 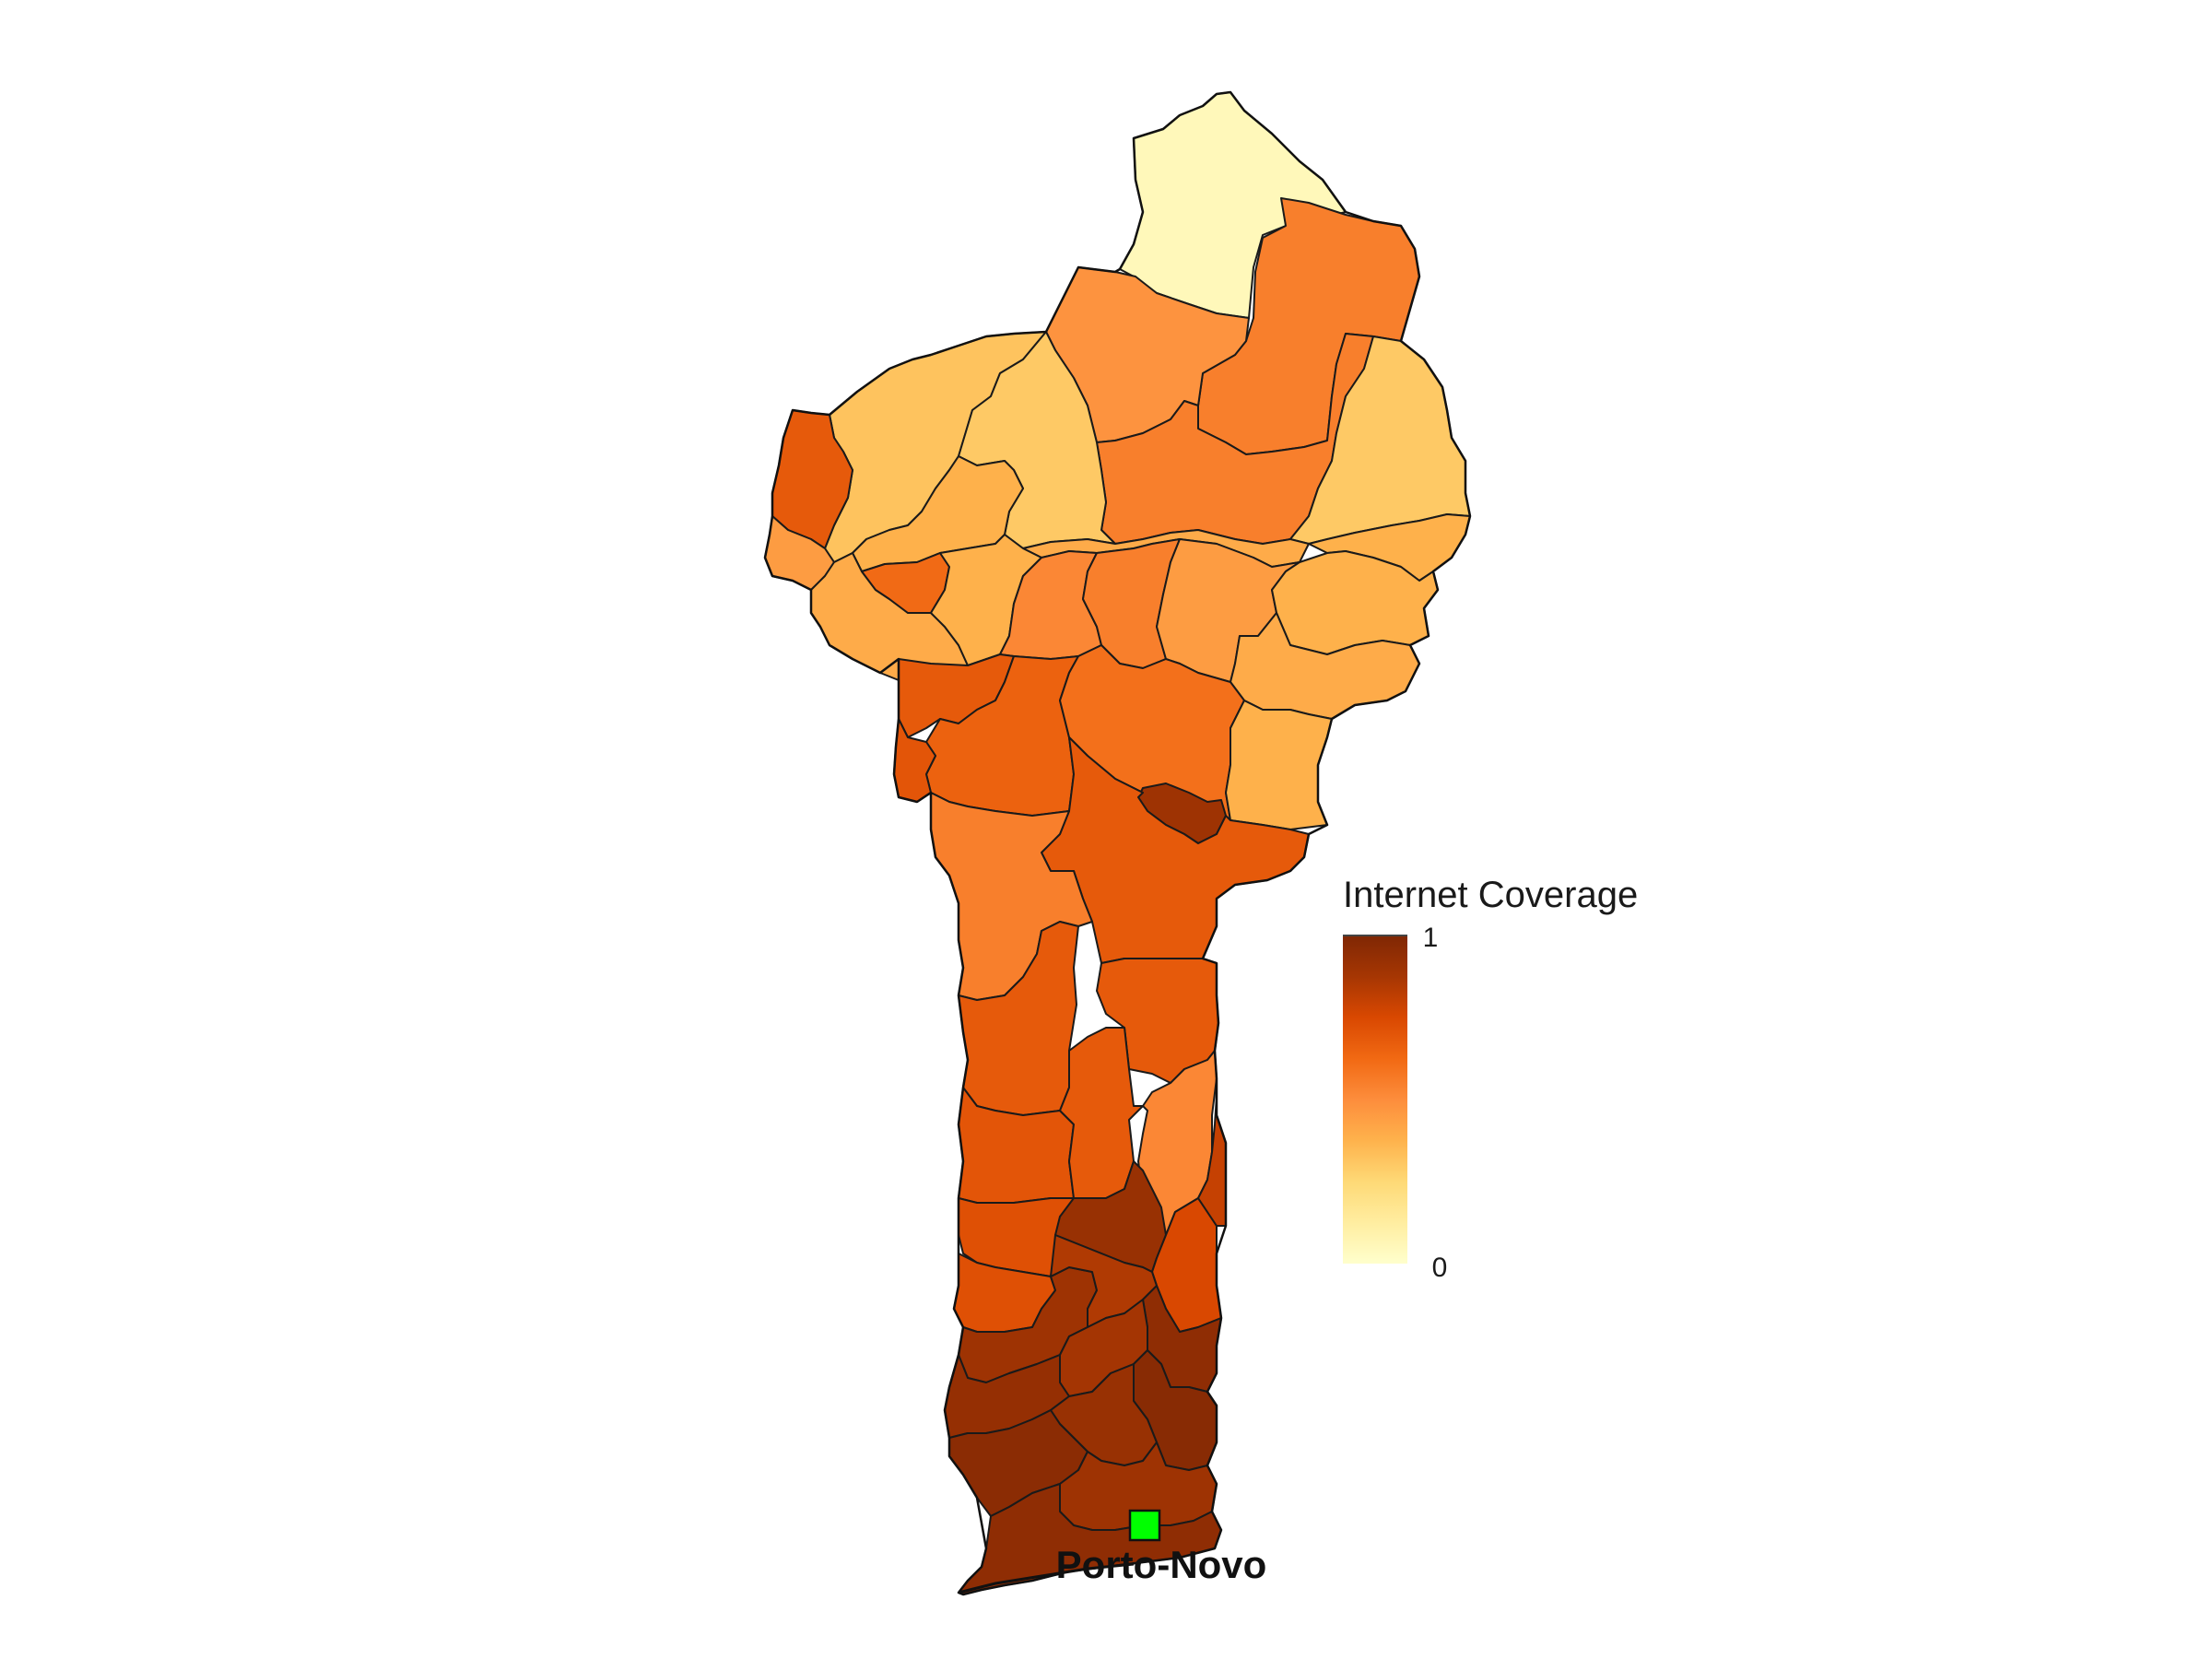 What do you see at coordinates (1144, 1525) in the screenshot?
I see `capital-marker-square` at bounding box center [1144, 1525].